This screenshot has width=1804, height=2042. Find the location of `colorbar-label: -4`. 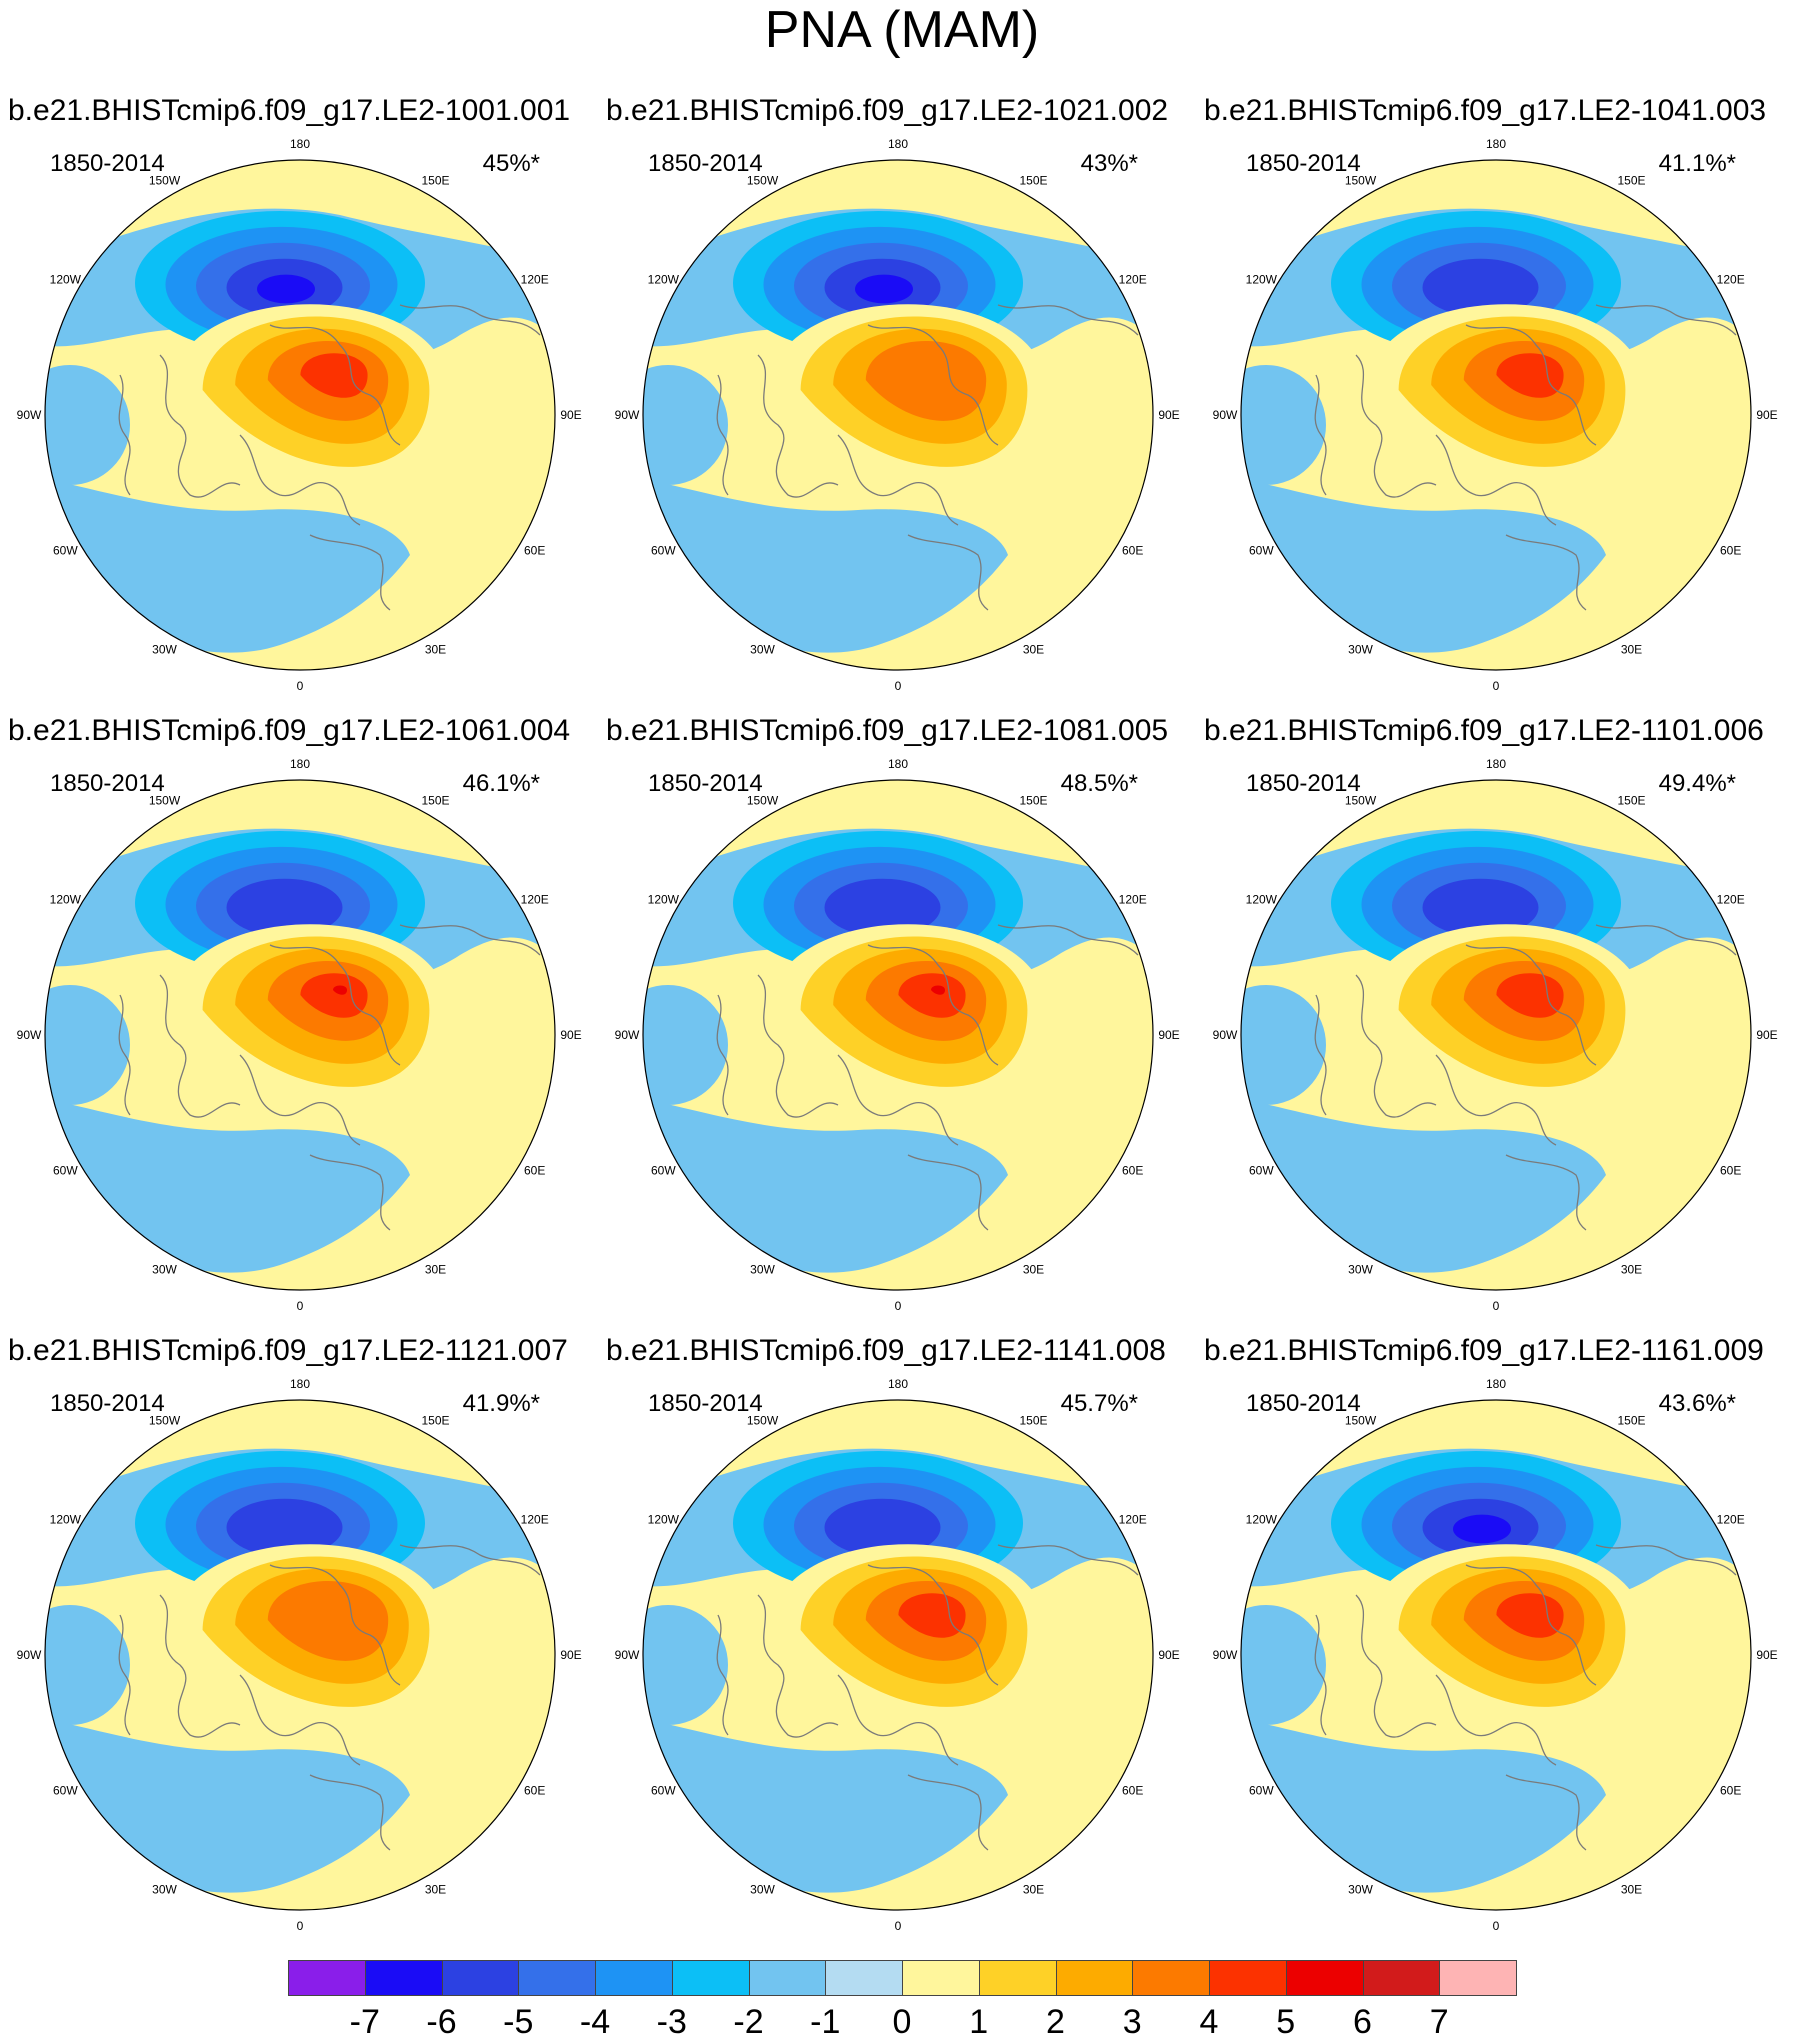

colorbar-label: -4 is located at coordinates (595, 2022).